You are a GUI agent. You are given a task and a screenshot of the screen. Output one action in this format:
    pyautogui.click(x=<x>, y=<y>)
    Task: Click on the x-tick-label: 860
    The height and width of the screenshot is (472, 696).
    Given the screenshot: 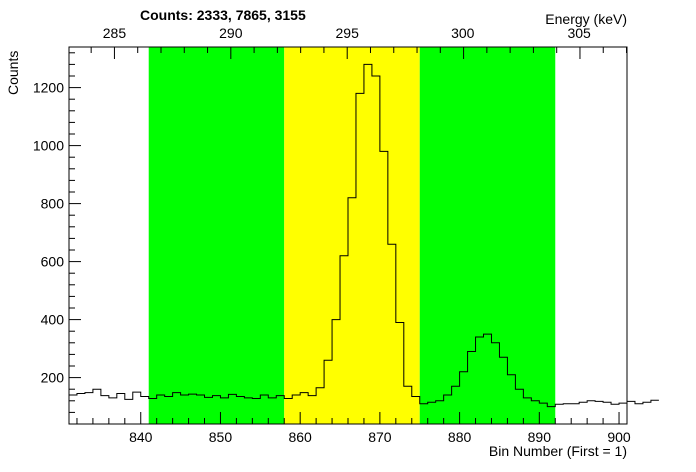 What is the action you would take?
    pyautogui.click(x=300, y=437)
    